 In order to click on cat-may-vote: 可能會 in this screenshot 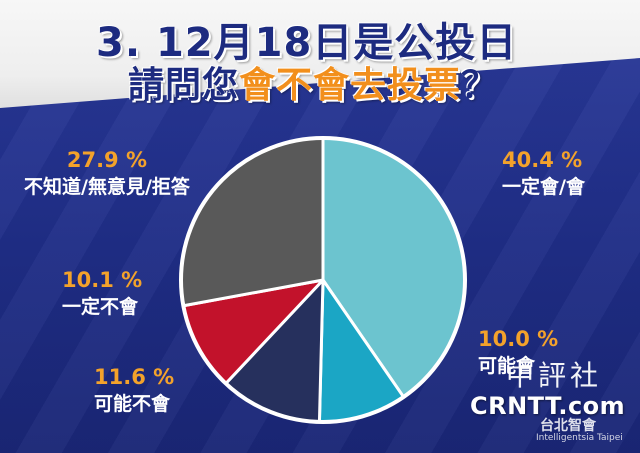, I will do `click(507, 366)`.